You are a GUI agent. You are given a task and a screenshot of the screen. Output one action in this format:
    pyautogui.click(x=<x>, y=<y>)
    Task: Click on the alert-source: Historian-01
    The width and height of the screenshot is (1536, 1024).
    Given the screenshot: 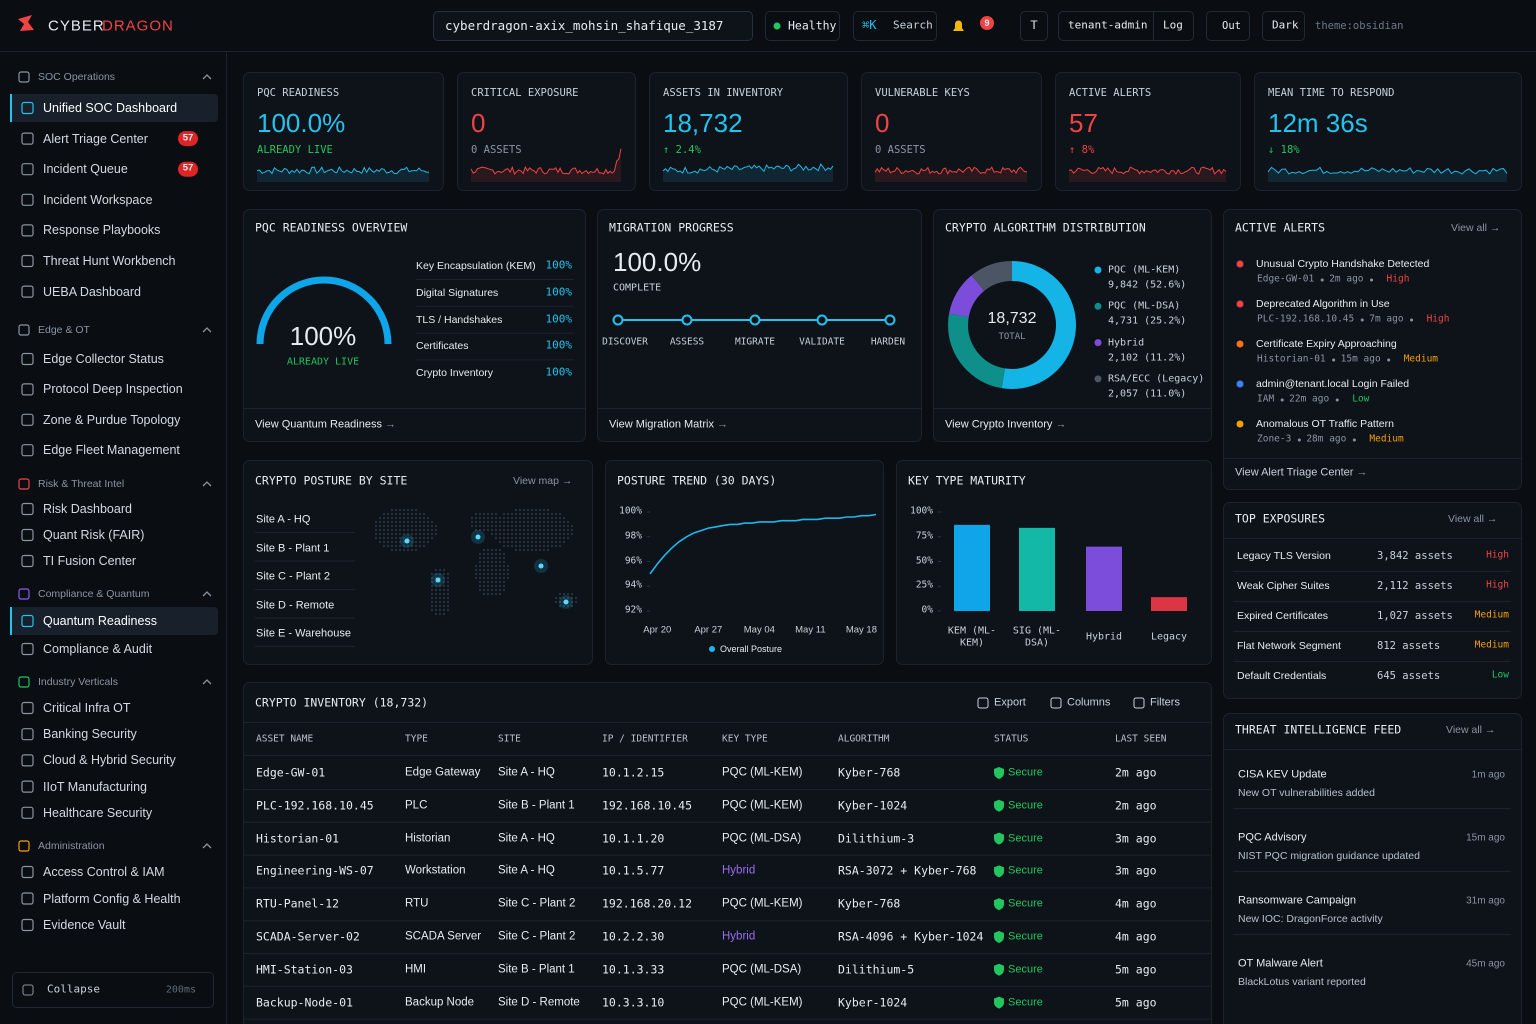 What is the action you would take?
    pyautogui.click(x=1291, y=359)
    